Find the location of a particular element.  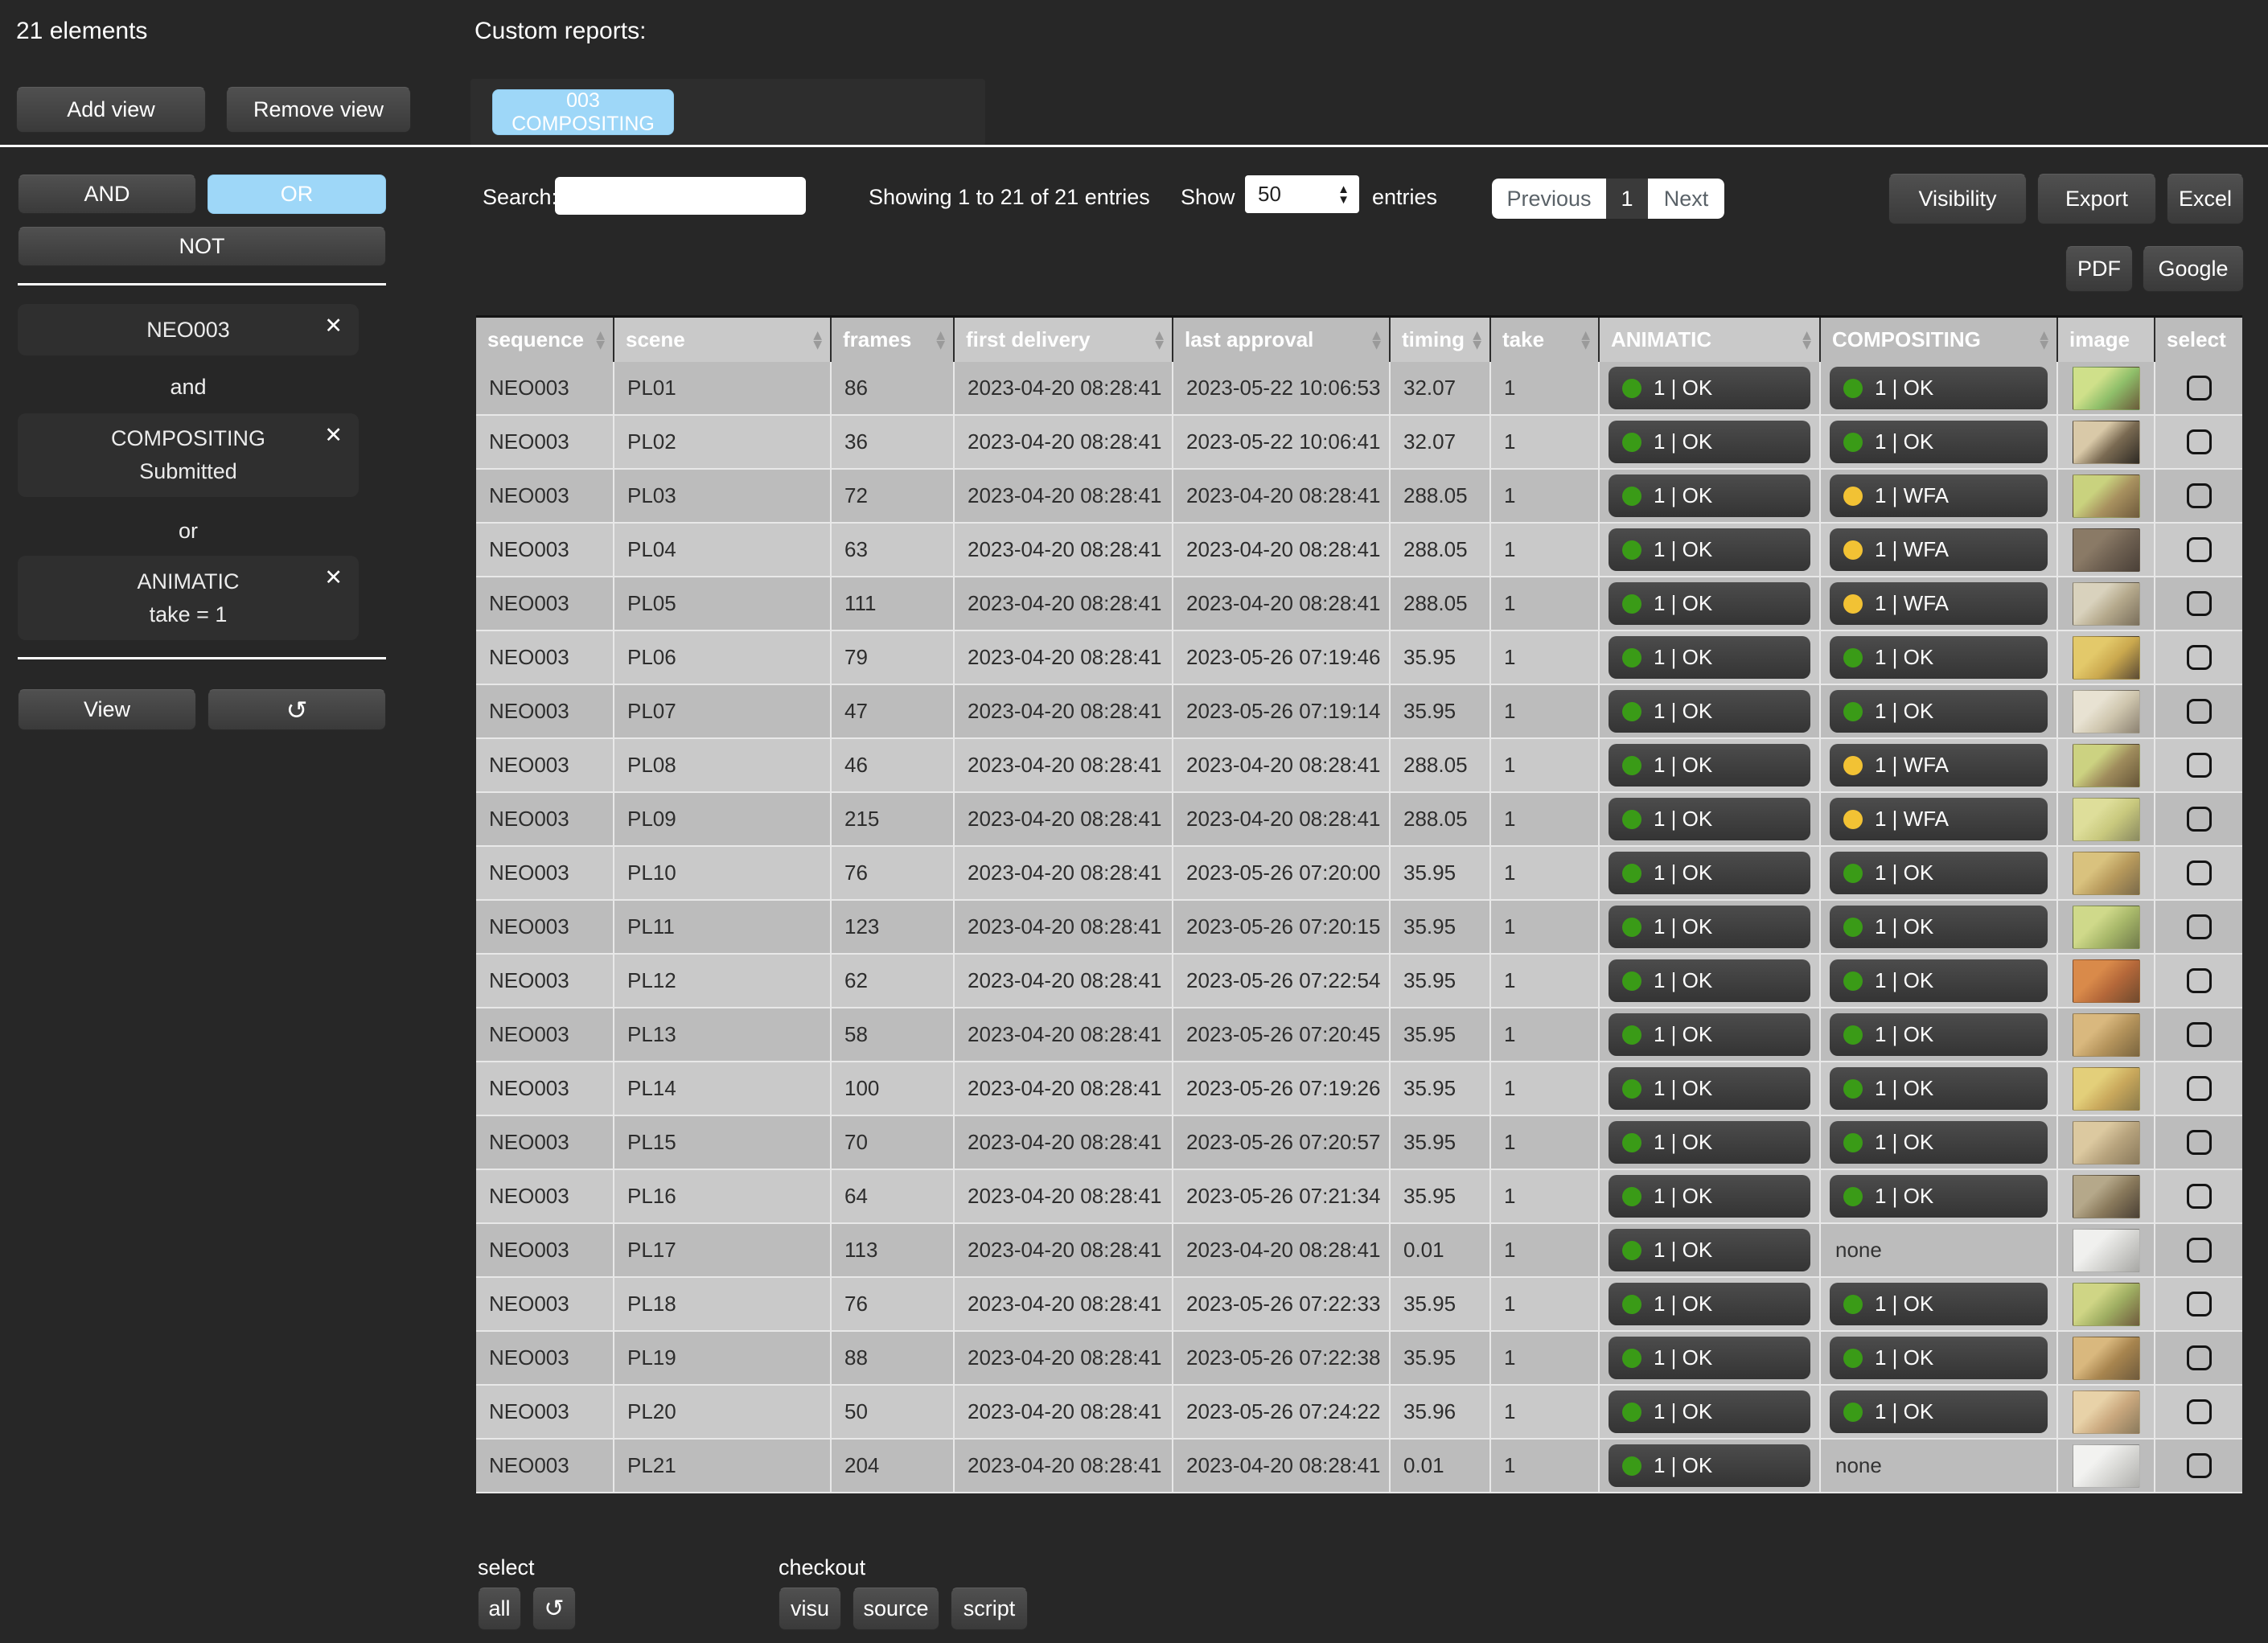

filter-or-button: OR is located at coordinates (296, 194).